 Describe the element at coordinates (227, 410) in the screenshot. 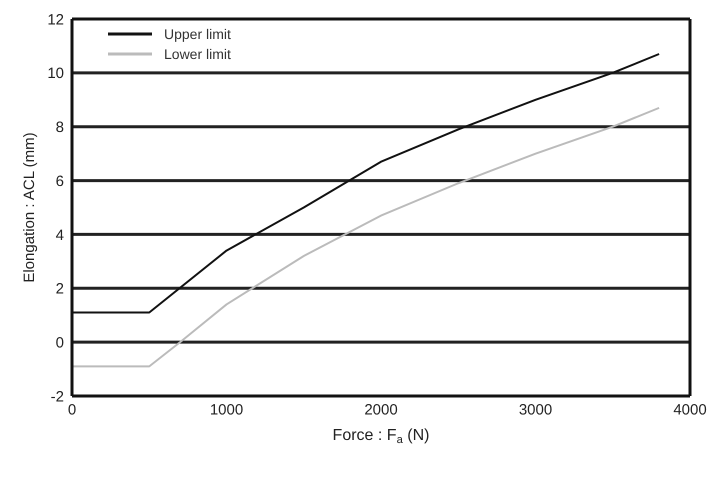

I see `x-tick-label: 1000` at that location.